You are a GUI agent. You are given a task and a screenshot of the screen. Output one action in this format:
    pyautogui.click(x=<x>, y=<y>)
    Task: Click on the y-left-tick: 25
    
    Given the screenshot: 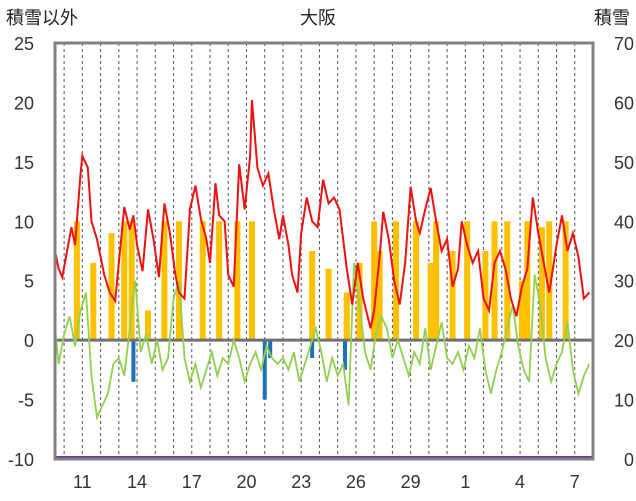 What is the action you would take?
    pyautogui.click(x=24, y=44)
    